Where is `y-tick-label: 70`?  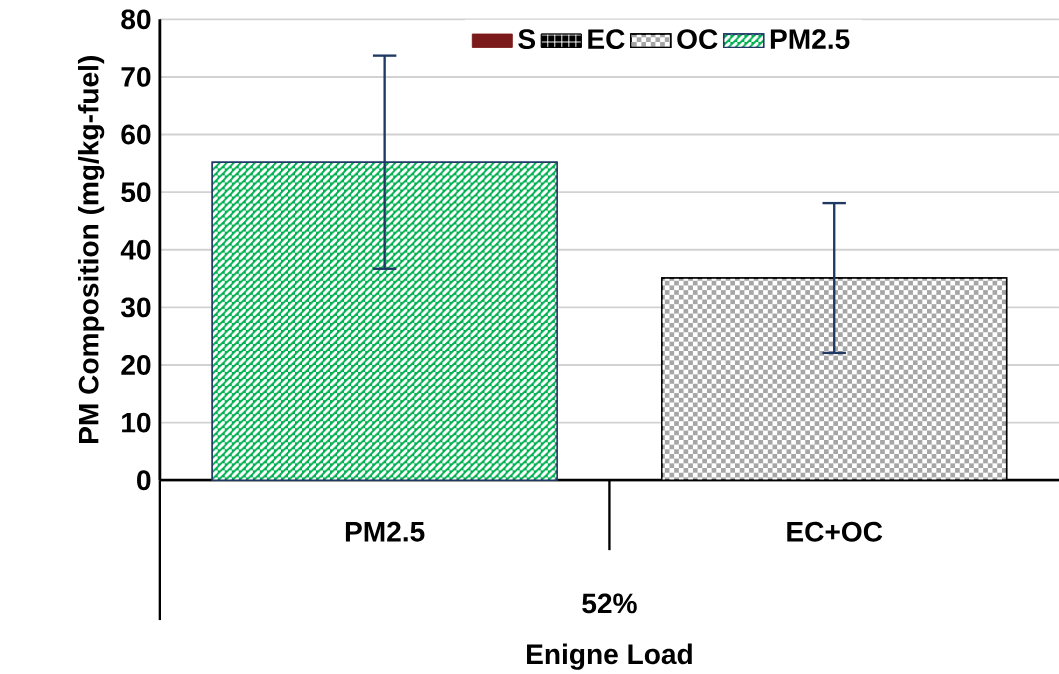
y-tick-label: 70 is located at coordinates (136, 76).